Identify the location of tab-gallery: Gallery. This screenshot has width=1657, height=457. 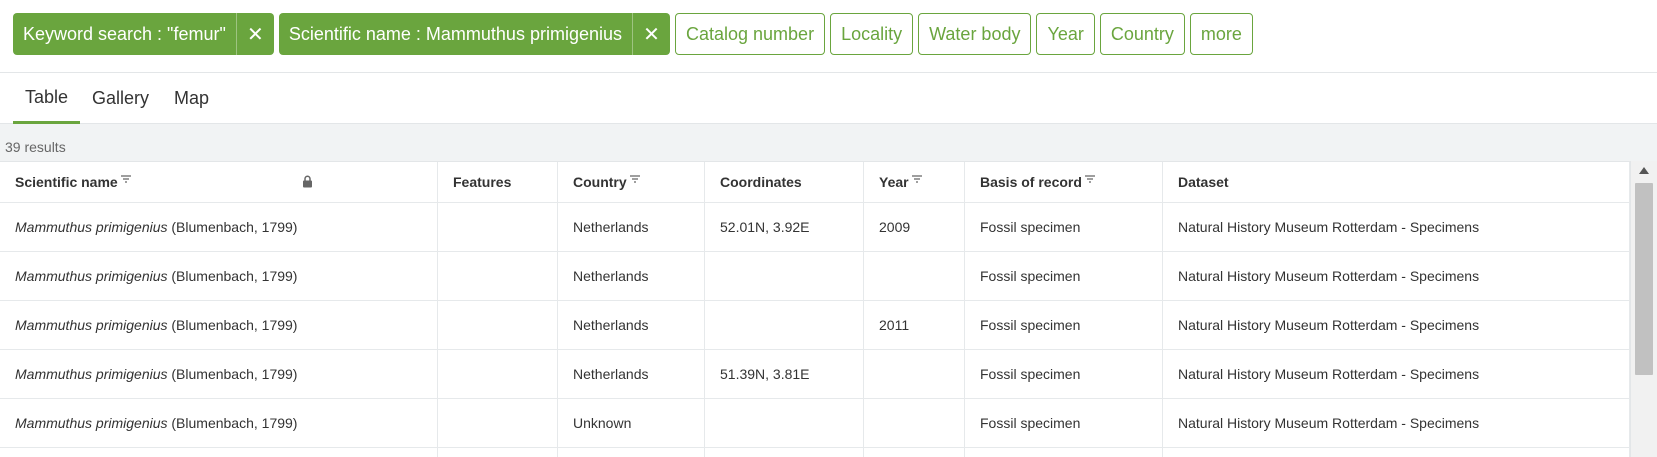
(120, 98).